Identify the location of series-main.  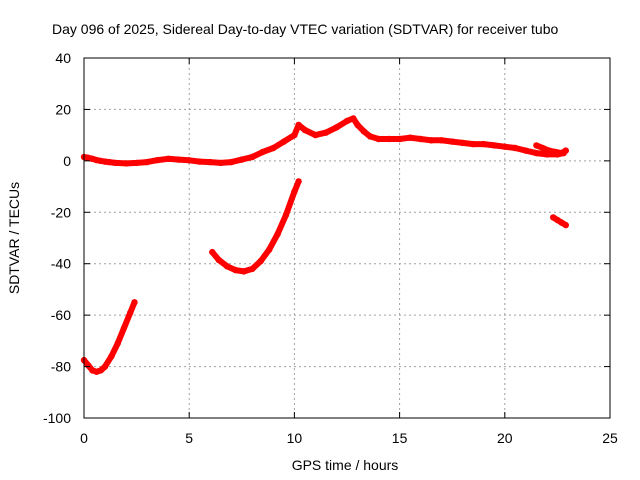
(323, 141).